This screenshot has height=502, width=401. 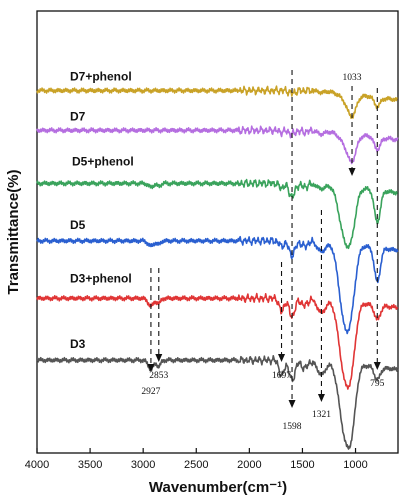 What do you see at coordinates (37, 465) in the screenshot?
I see `x-tick-label: 4000` at bounding box center [37, 465].